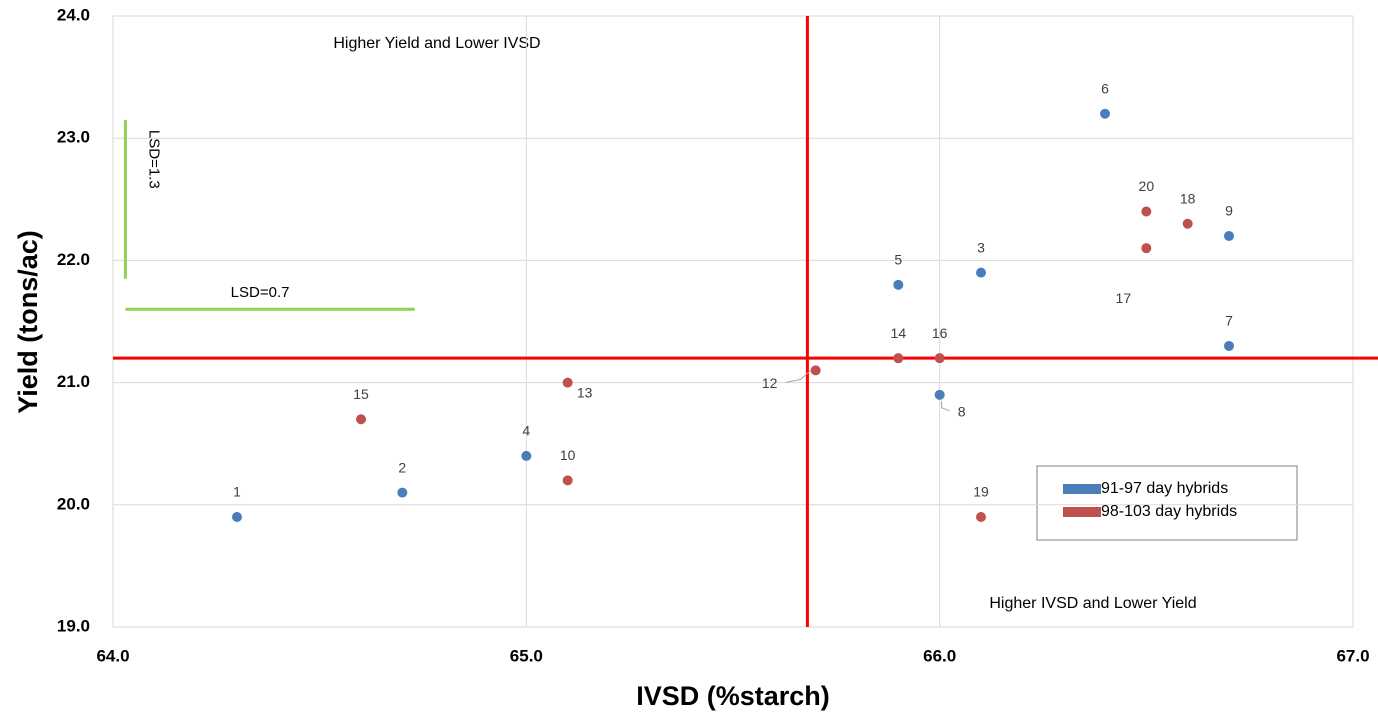 This screenshot has width=1378, height=717. Describe the element at coordinates (73, 14) in the screenshot. I see `y-tick-label: 24.0` at that location.